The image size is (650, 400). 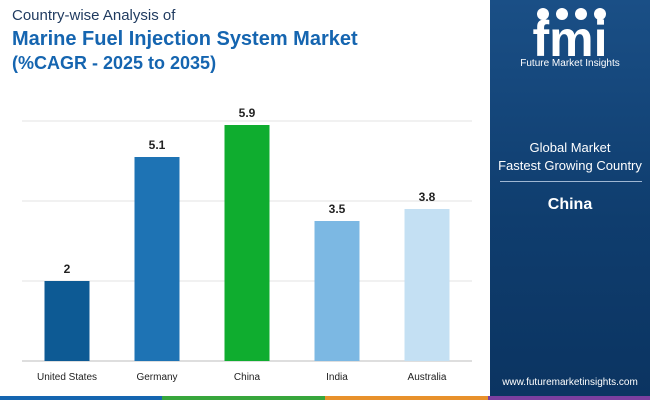 I want to click on website-url: www.futuremarketinsights.com, so click(x=570, y=382).